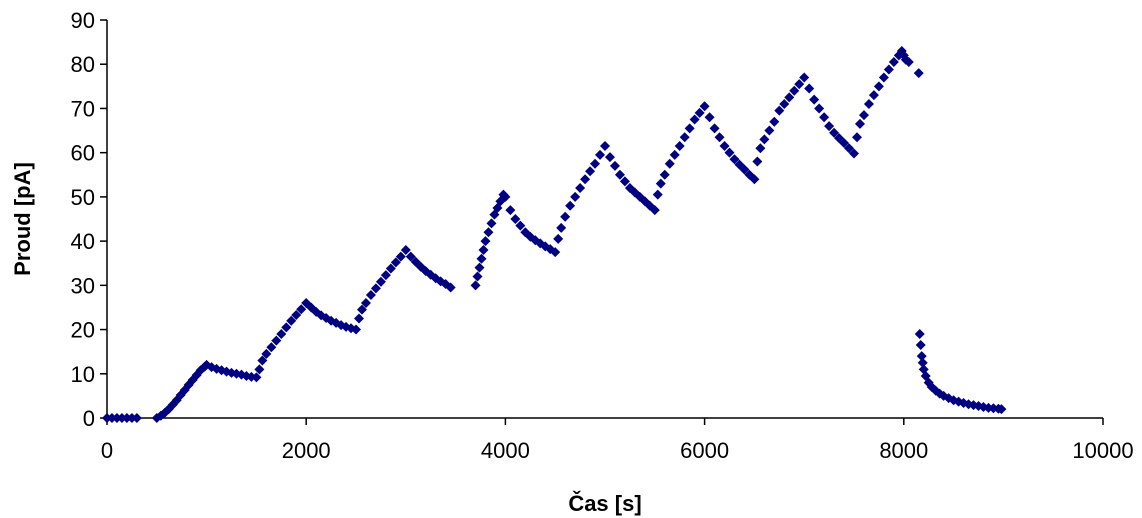 This screenshot has width=1142, height=518. I want to click on y-axis-title: Proud [pA], so click(22, 219).